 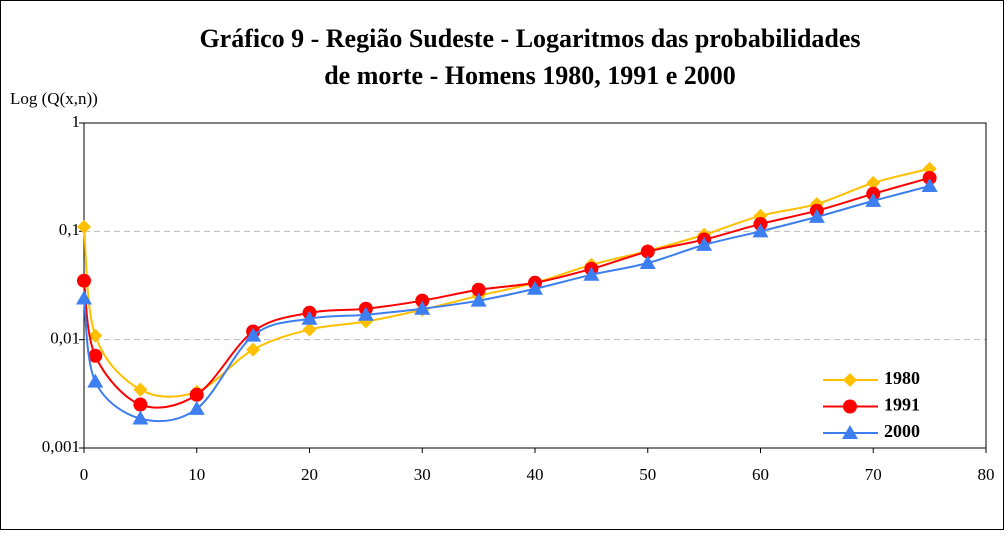 What do you see at coordinates (902, 378) in the screenshot?
I see `legend-label: 1980` at bounding box center [902, 378].